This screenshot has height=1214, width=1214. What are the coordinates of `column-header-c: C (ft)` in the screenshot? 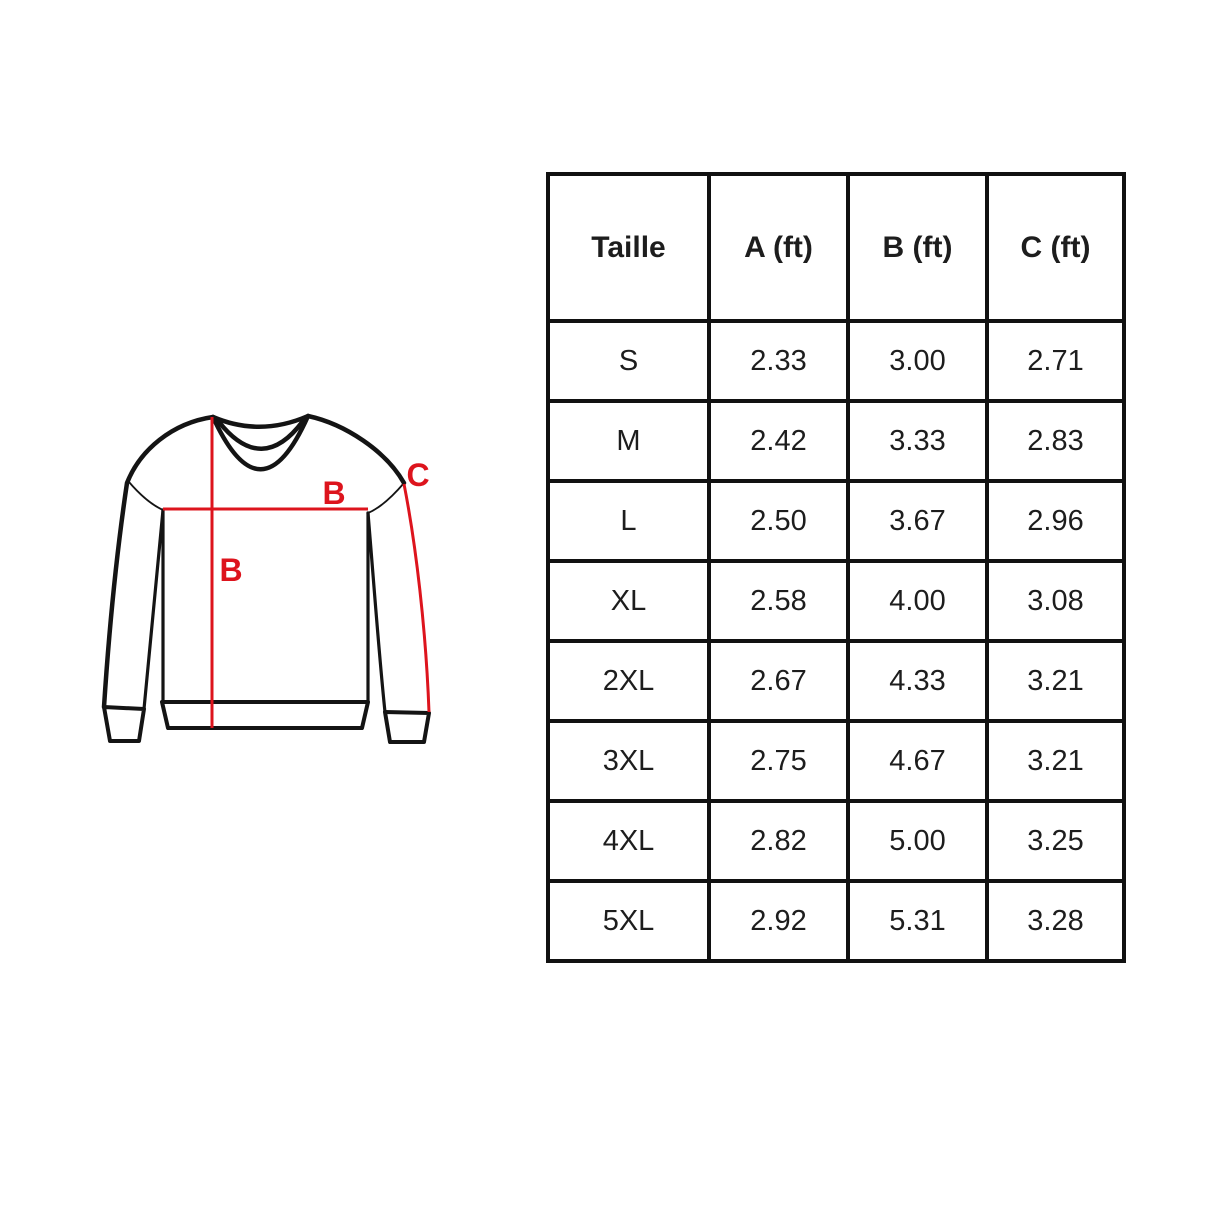 It's located at (1055, 247).